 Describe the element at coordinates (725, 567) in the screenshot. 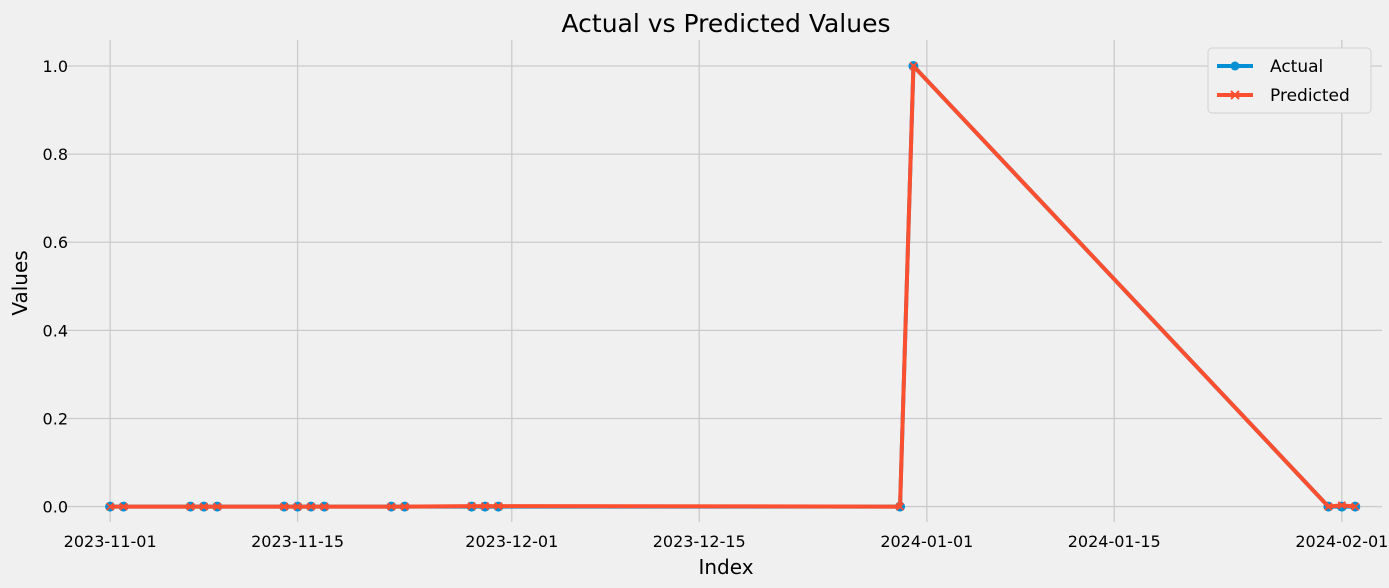

I see `x-axis-label: Index` at that location.